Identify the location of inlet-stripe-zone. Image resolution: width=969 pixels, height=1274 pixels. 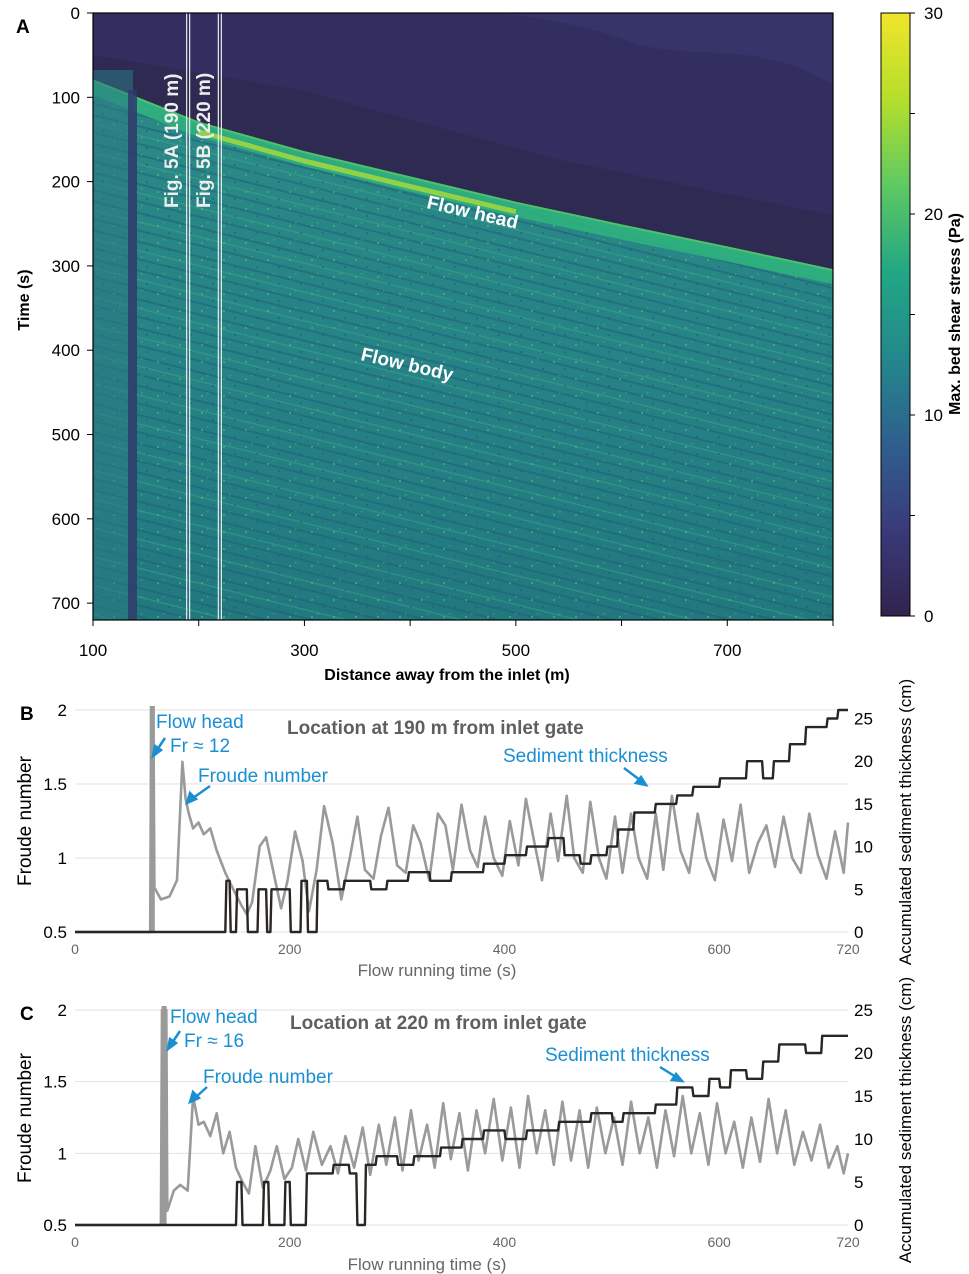
(113, 345).